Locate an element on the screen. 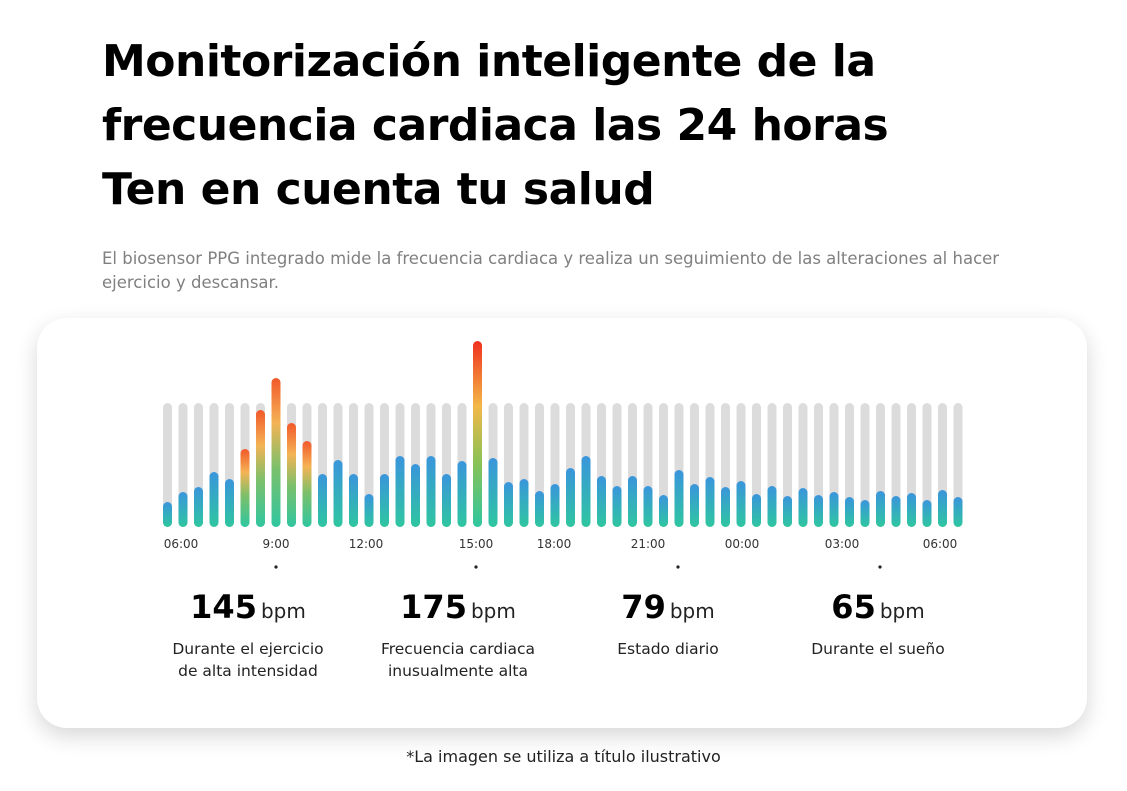 This screenshot has width=1127, height=791. time-label: 00:00 is located at coordinates (742, 544).